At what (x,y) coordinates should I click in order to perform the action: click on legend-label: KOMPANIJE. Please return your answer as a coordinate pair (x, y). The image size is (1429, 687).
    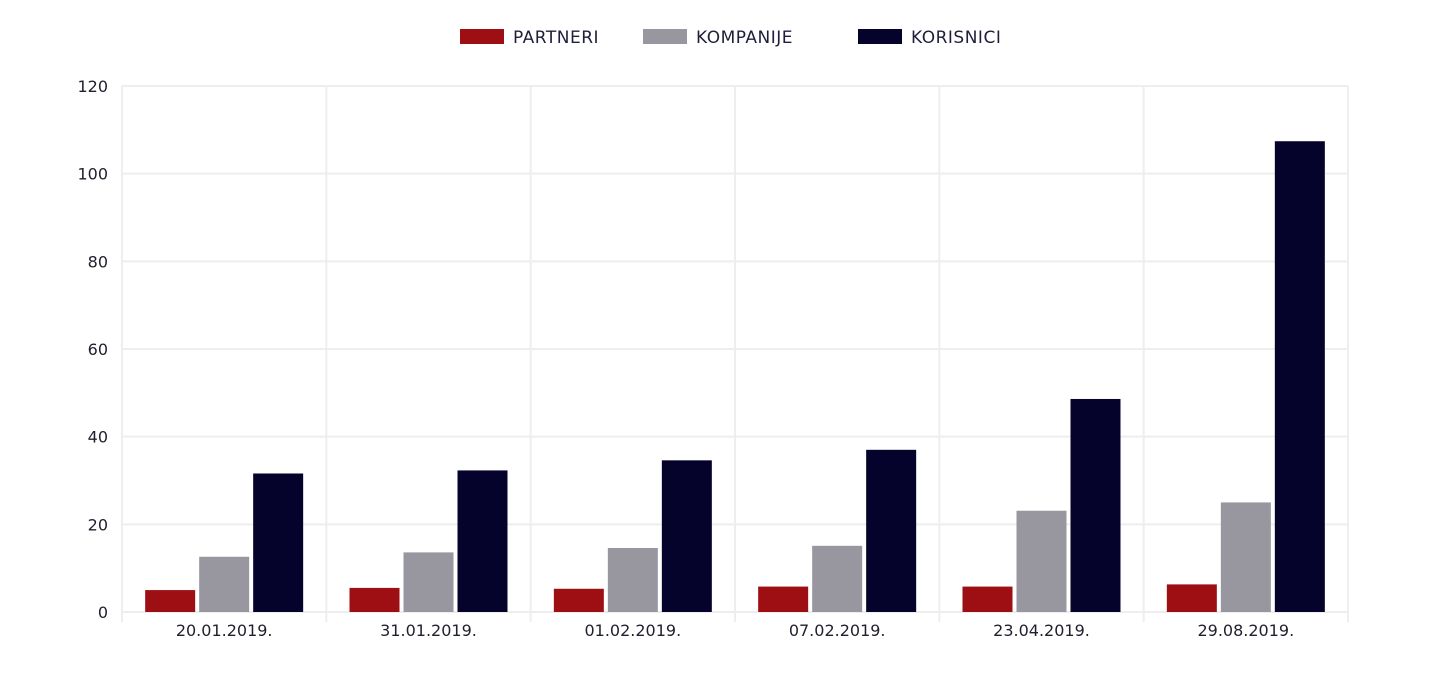
    Looking at the image, I should click on (744, 38).